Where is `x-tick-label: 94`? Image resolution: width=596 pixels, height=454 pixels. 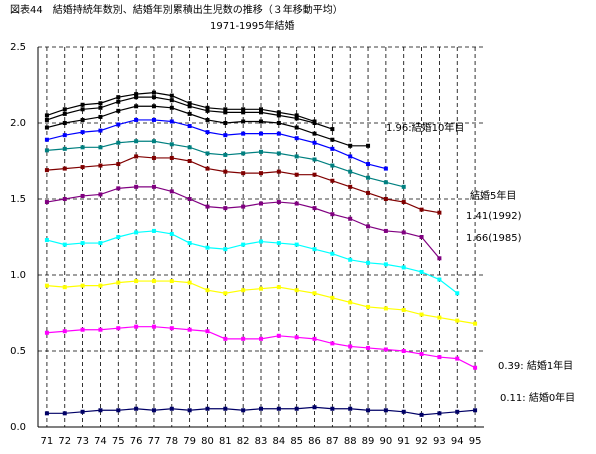 x-tick-label: 94 is located at coordinates (457, 441).